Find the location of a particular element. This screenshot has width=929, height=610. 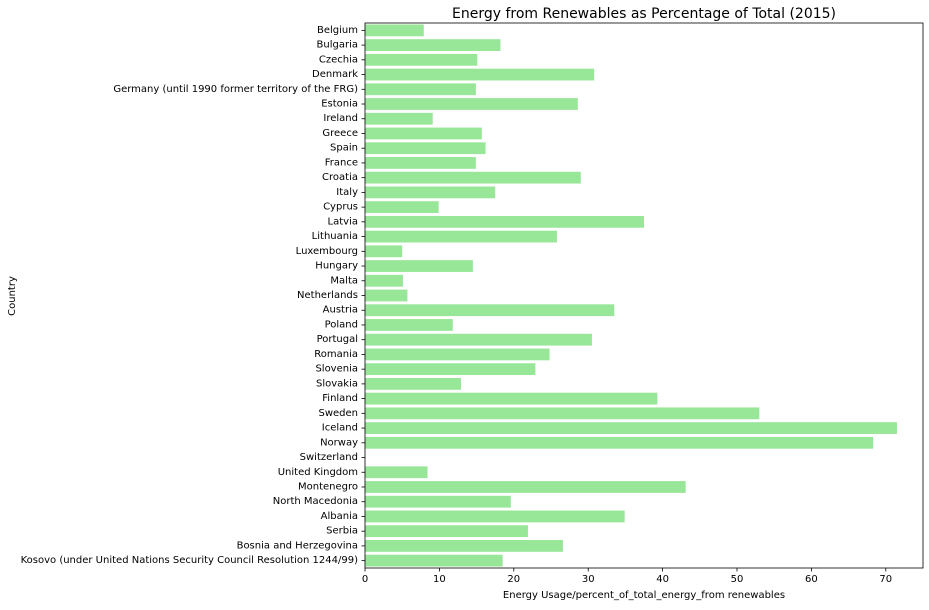

x-tick-label-6: 60 is located at coordinates (811, 579).